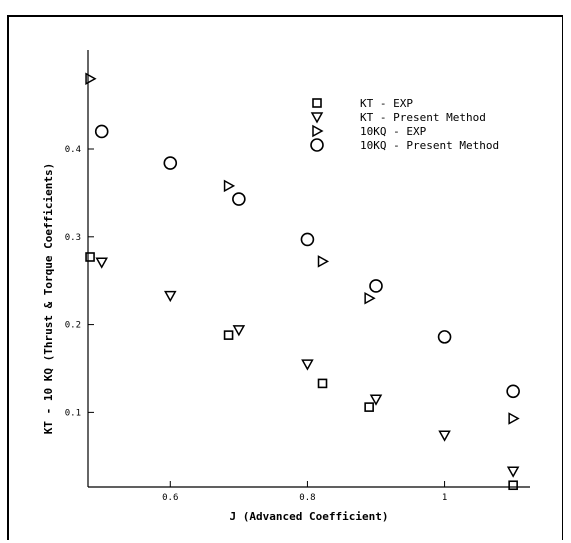 The image size is (571, 543). I want to click on legend-marker-triangle-right, so click(318, 131).